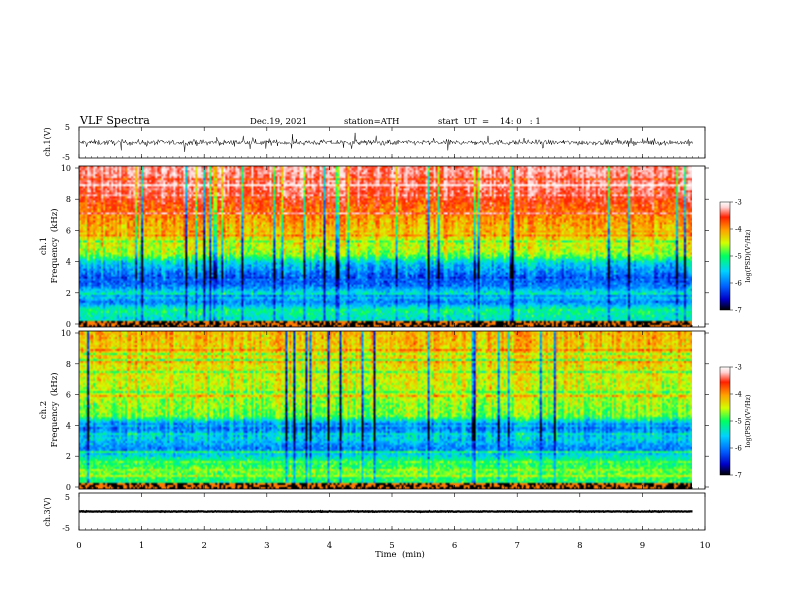 The image size is (792, 612). I want to click on ch1-frequency-ytick-label: 0, so click(68, 324).